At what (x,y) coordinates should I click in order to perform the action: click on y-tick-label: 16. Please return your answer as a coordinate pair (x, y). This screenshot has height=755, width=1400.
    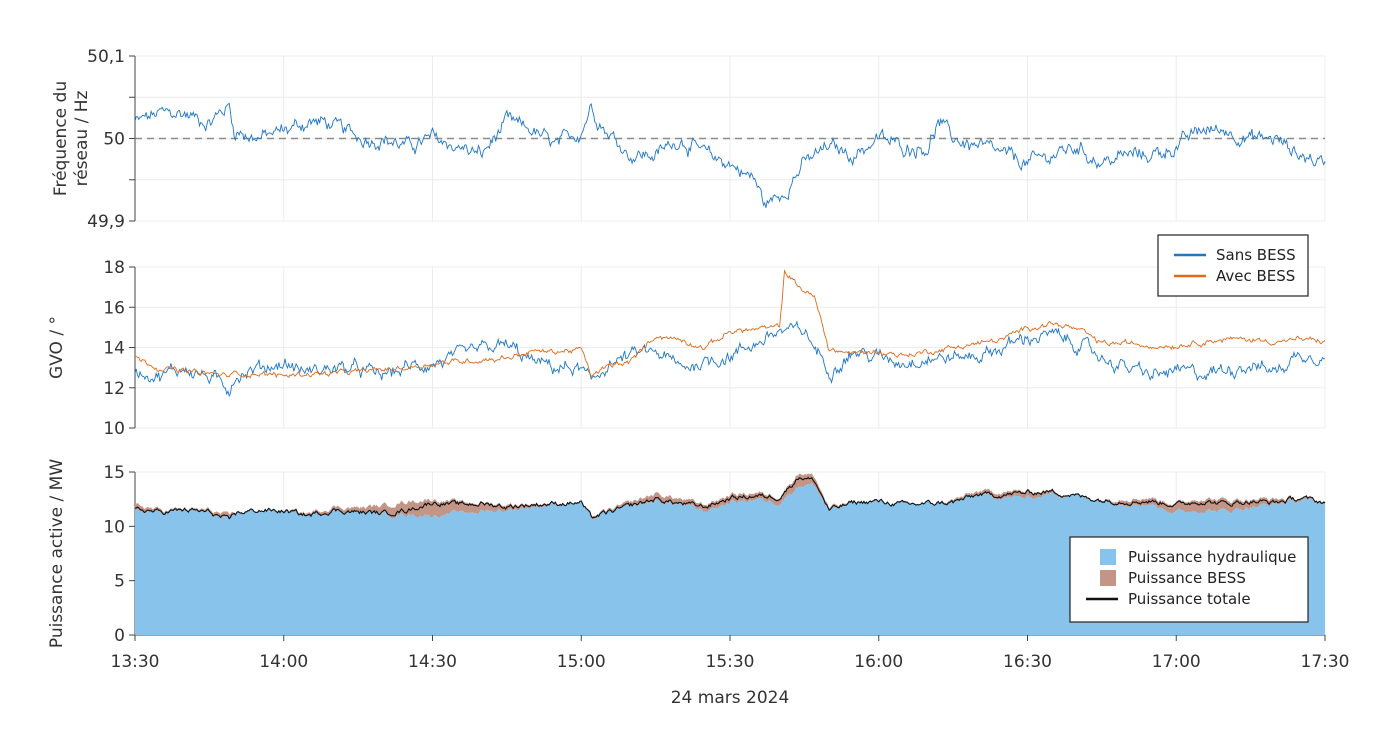
    Looking at the image, I should click on (114, 308).